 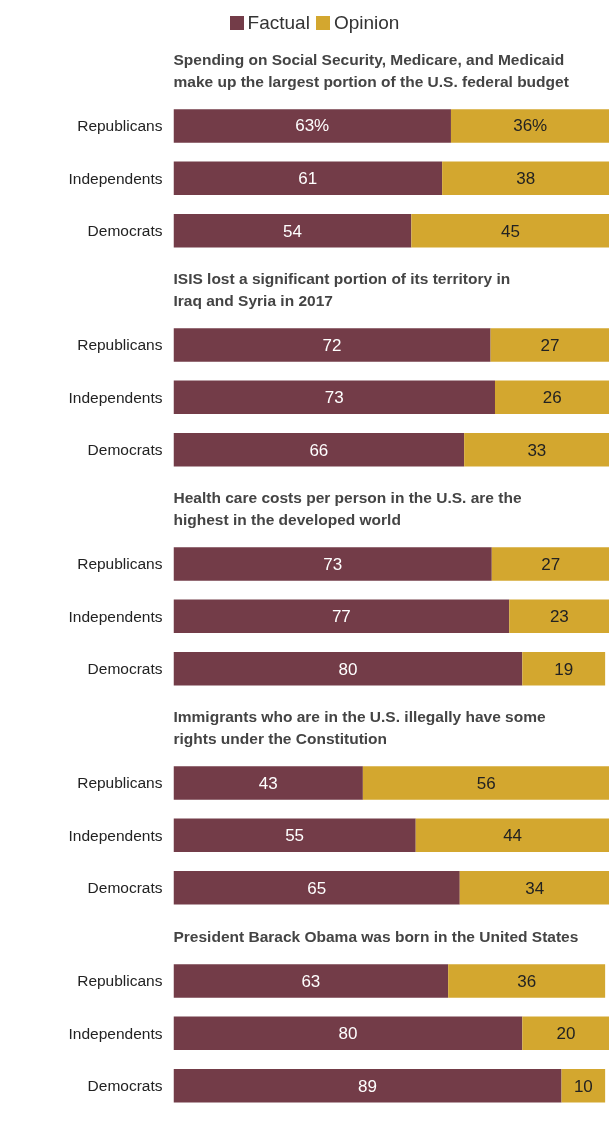 I want to click on data-label: 77, so click(x=341, y=617).